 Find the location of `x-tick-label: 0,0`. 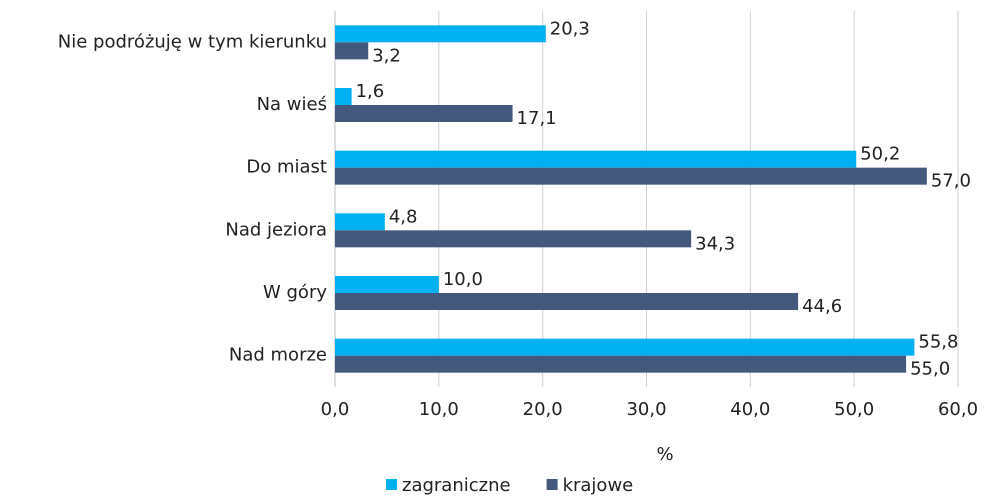

x-tick-label: 0,0 is located at coordinates (335, 409).